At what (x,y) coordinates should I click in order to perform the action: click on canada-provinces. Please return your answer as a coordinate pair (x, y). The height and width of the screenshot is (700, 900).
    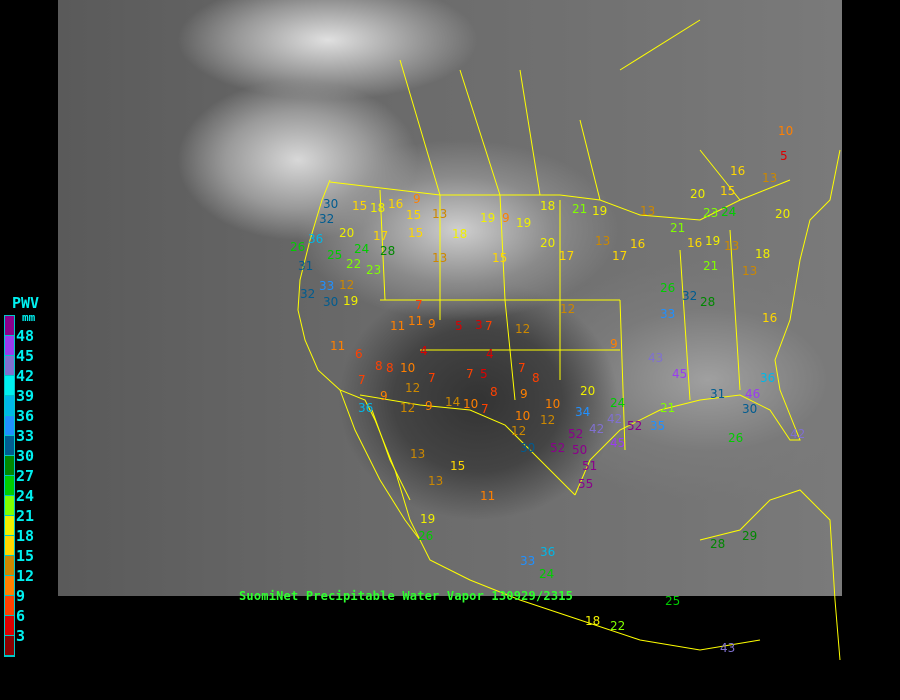
    Looking at the image, I should click on (570, 110).